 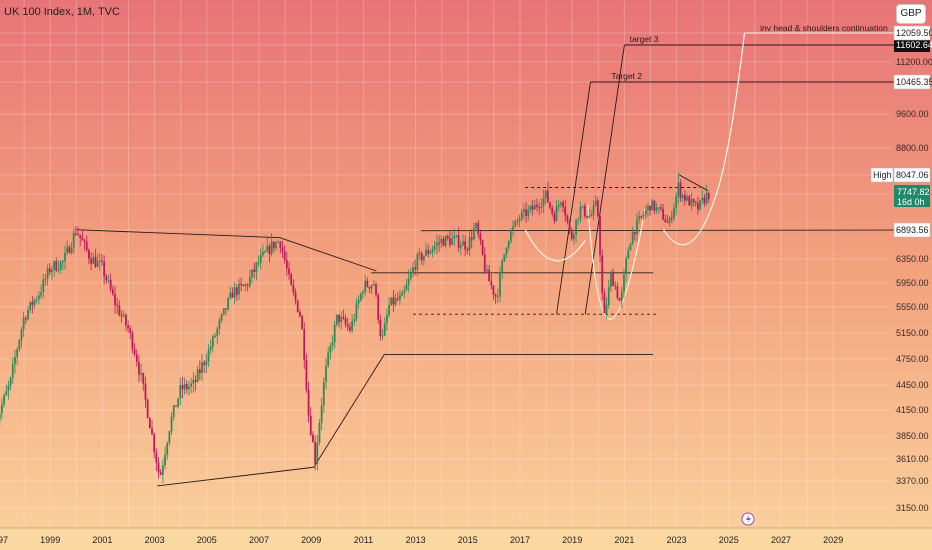 What do you see at coordinates (882, 175) in the screenshot?
I see `high-tag-bg` at bounding box center [882, 175].